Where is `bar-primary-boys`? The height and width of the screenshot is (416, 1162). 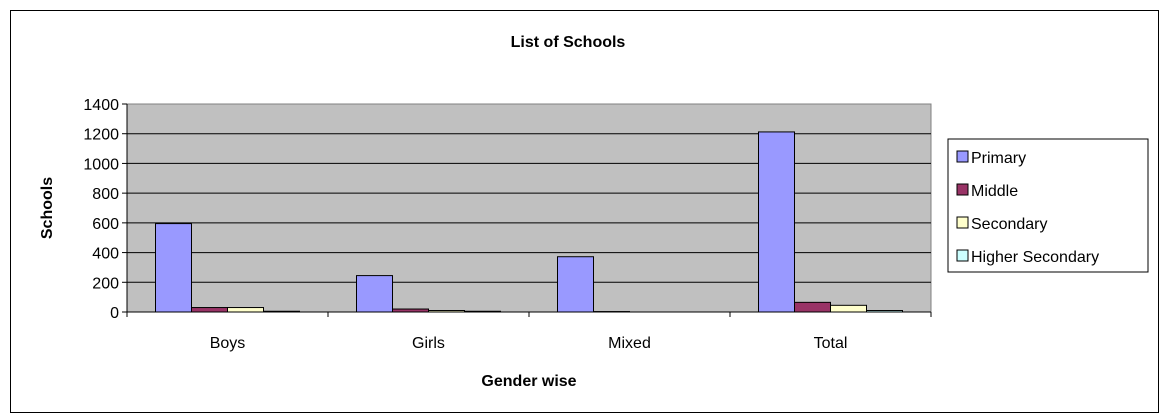 bar-primary-boys is located at coordinates (173, 268).